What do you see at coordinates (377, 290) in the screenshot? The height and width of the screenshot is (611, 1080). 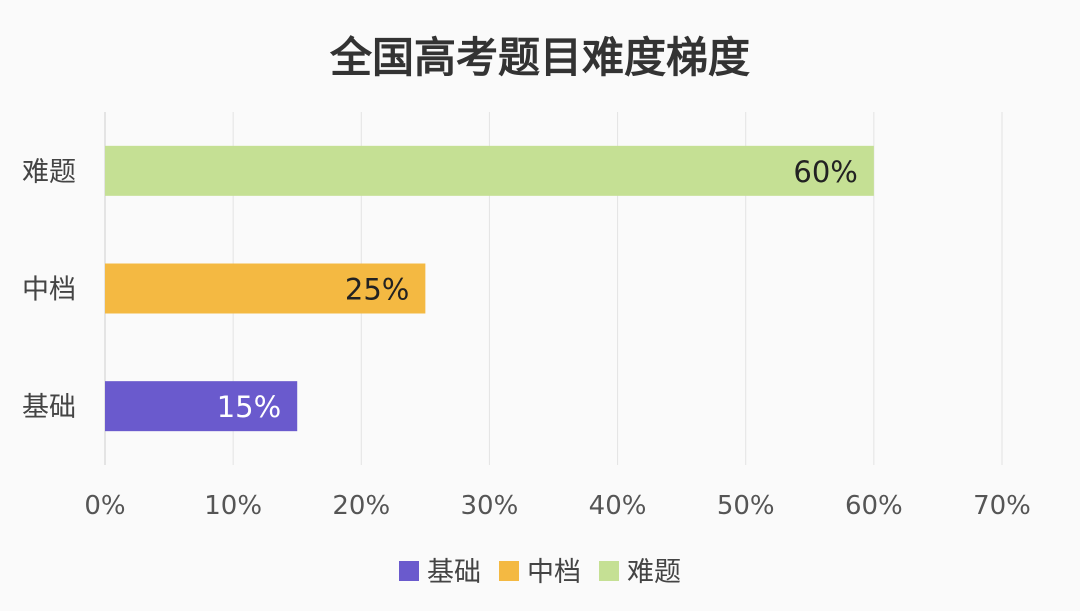 I see `data-label: 25%` at bounding box center [377, 290].